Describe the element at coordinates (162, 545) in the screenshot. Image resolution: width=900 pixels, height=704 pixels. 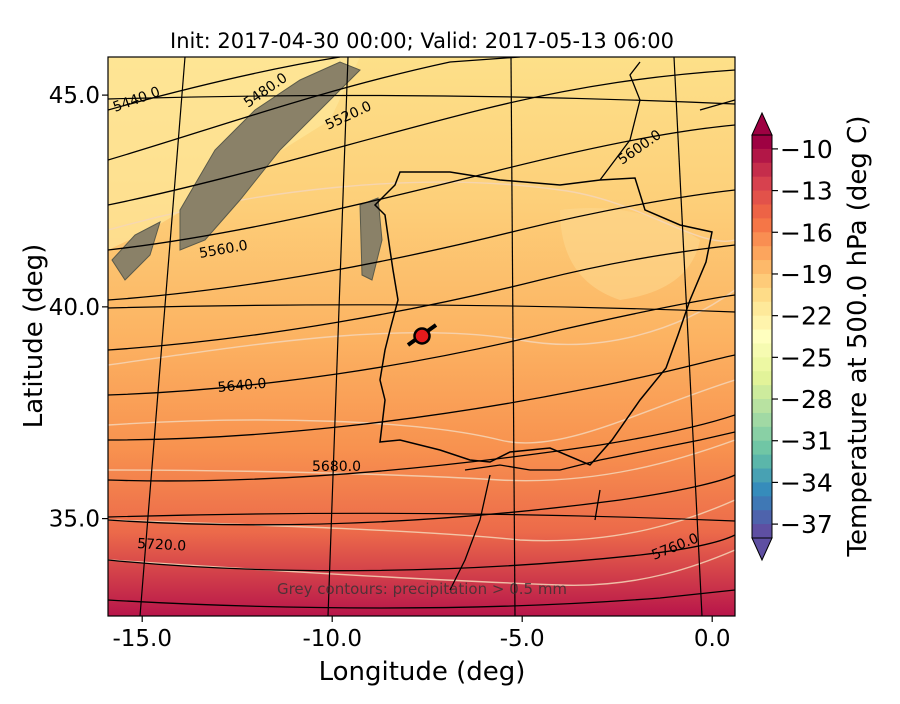
I see `contour-label: 5720.0` at that location.